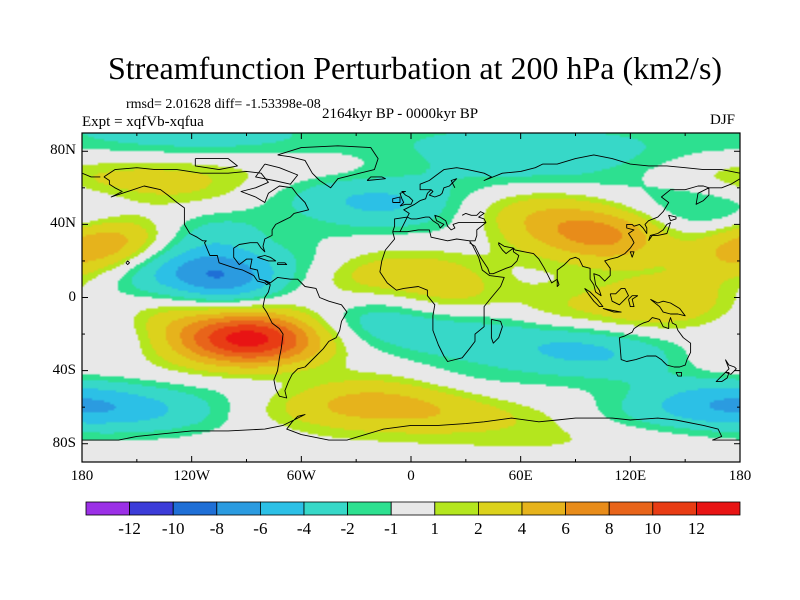 The image size is (800, 600). What do you see at coordinates (411, 476) in the screenshot?
I see `longitude-label: 0` at bounding box center [411, 476].